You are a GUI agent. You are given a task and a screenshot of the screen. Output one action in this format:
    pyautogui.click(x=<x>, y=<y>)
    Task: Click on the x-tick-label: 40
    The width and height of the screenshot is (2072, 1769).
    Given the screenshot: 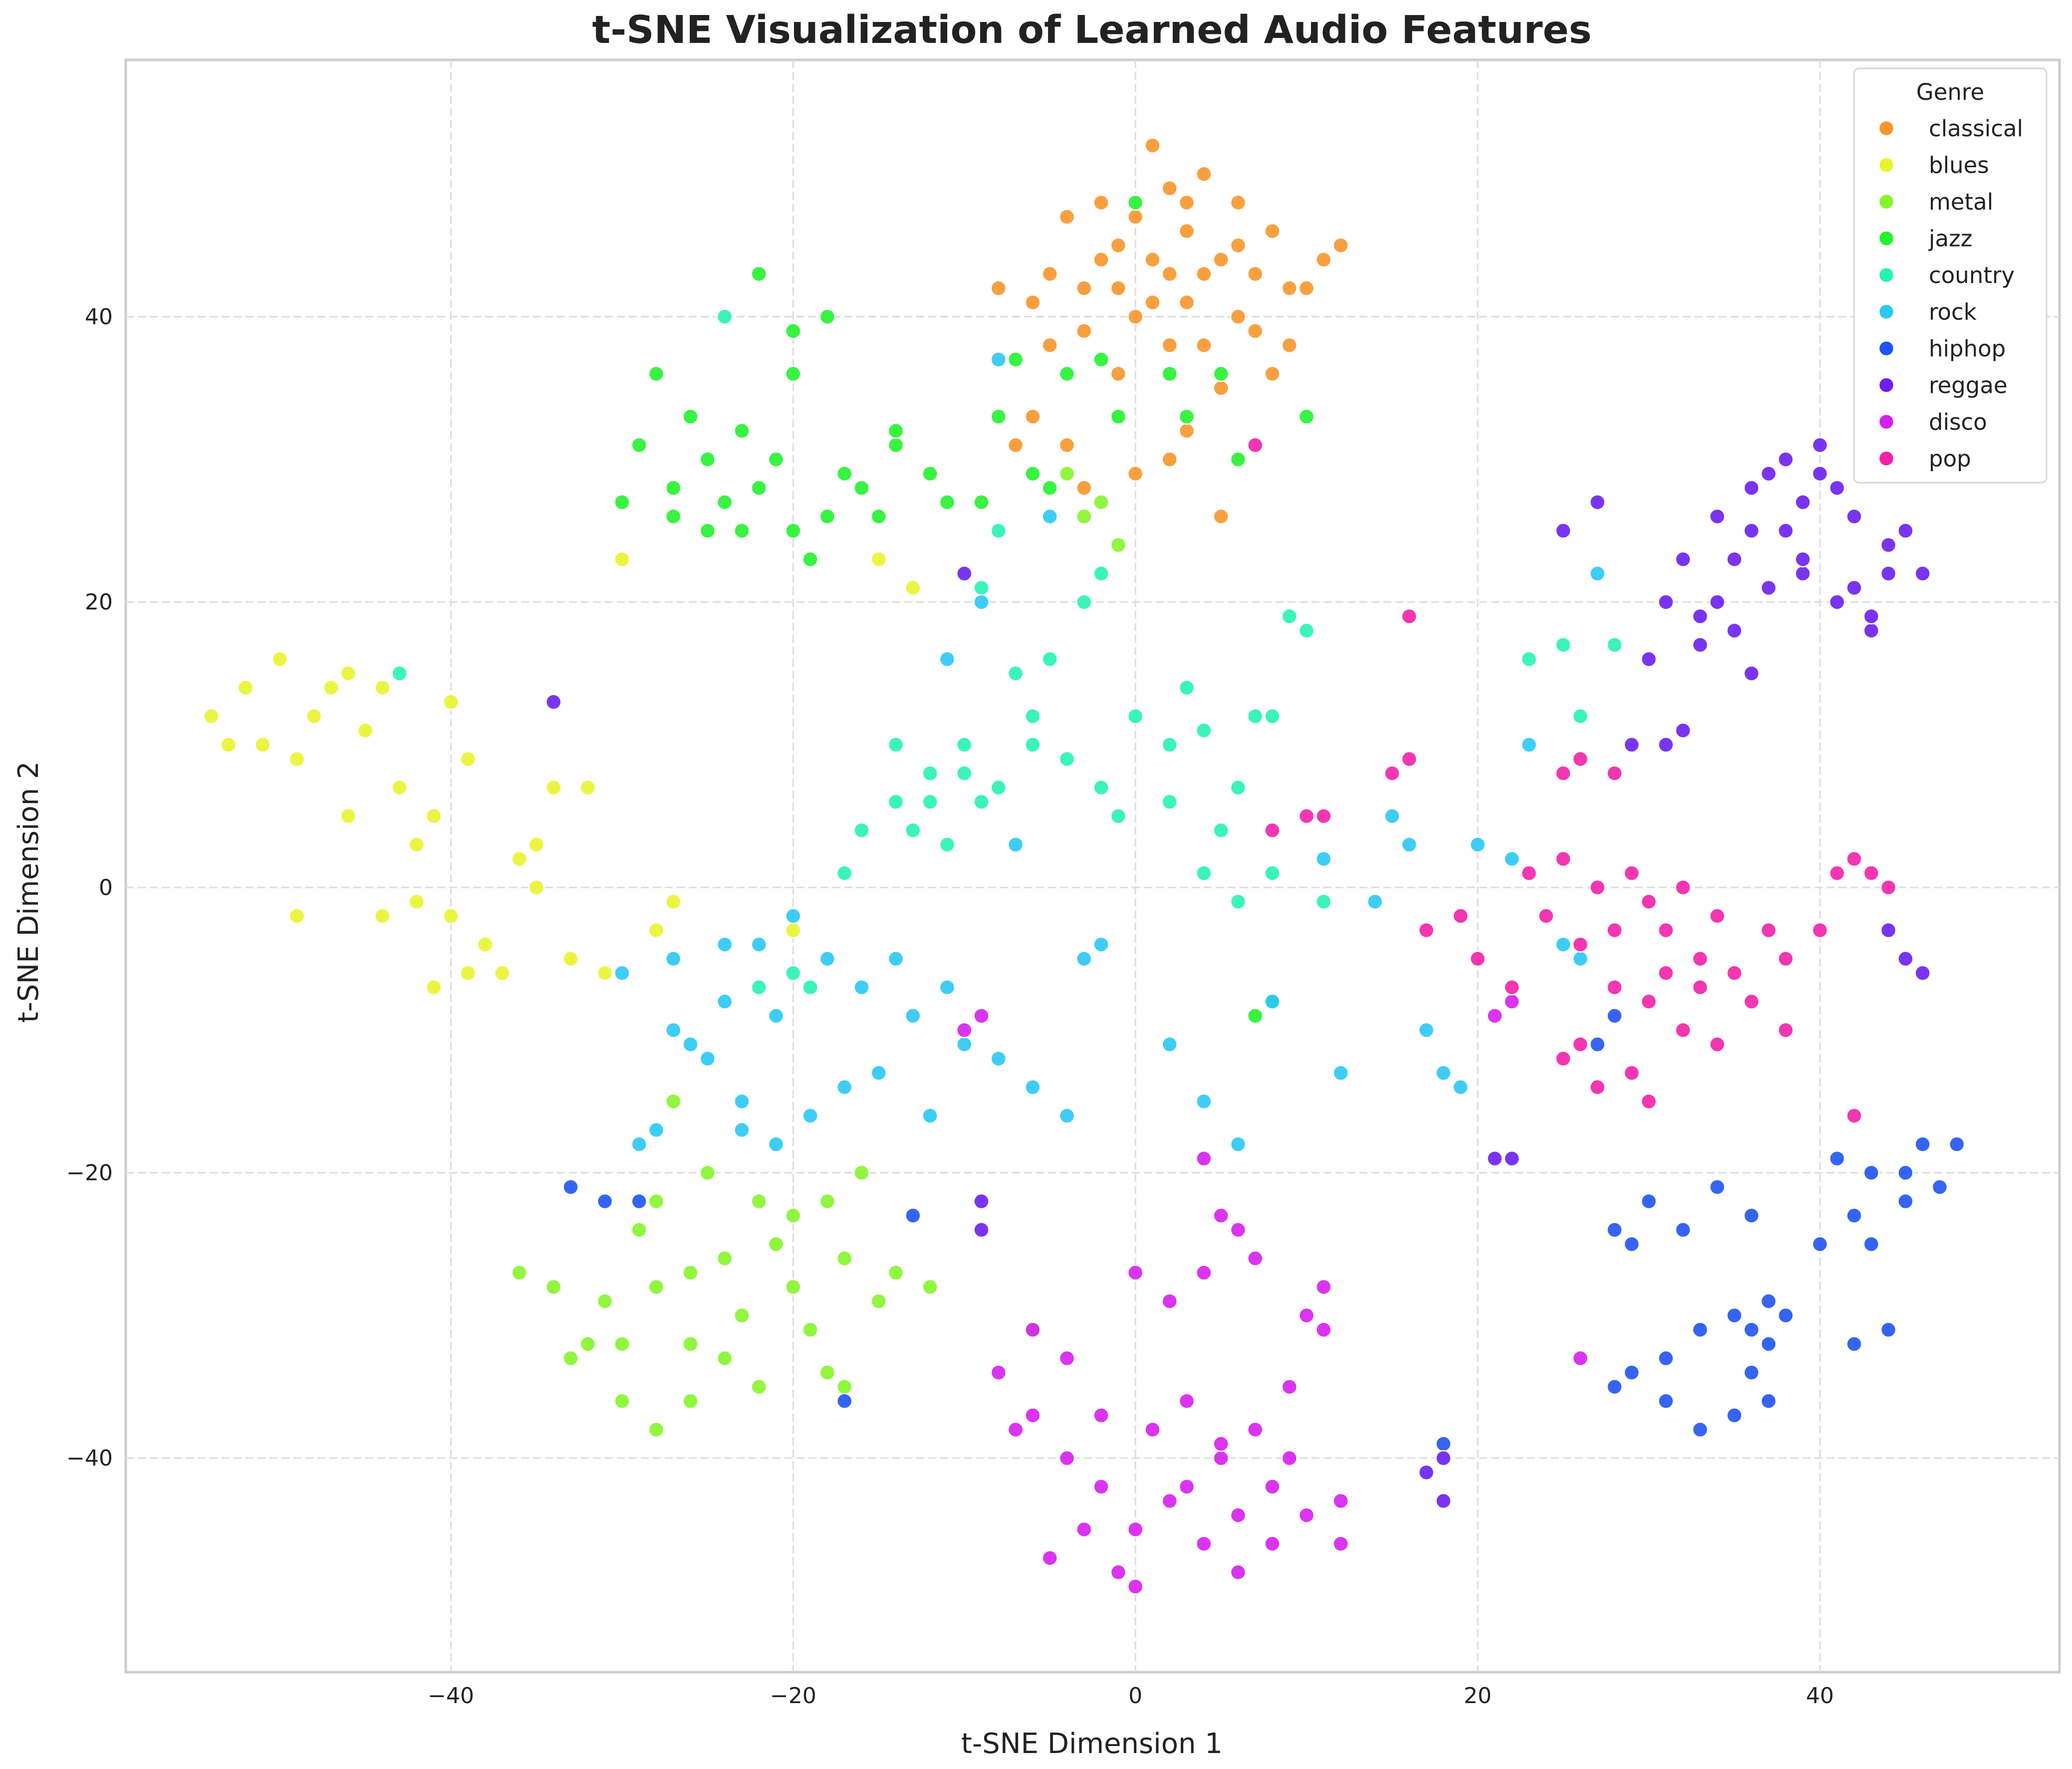 What is the action you would take?
    pyautogui.click(x=1820, y=1696)
    